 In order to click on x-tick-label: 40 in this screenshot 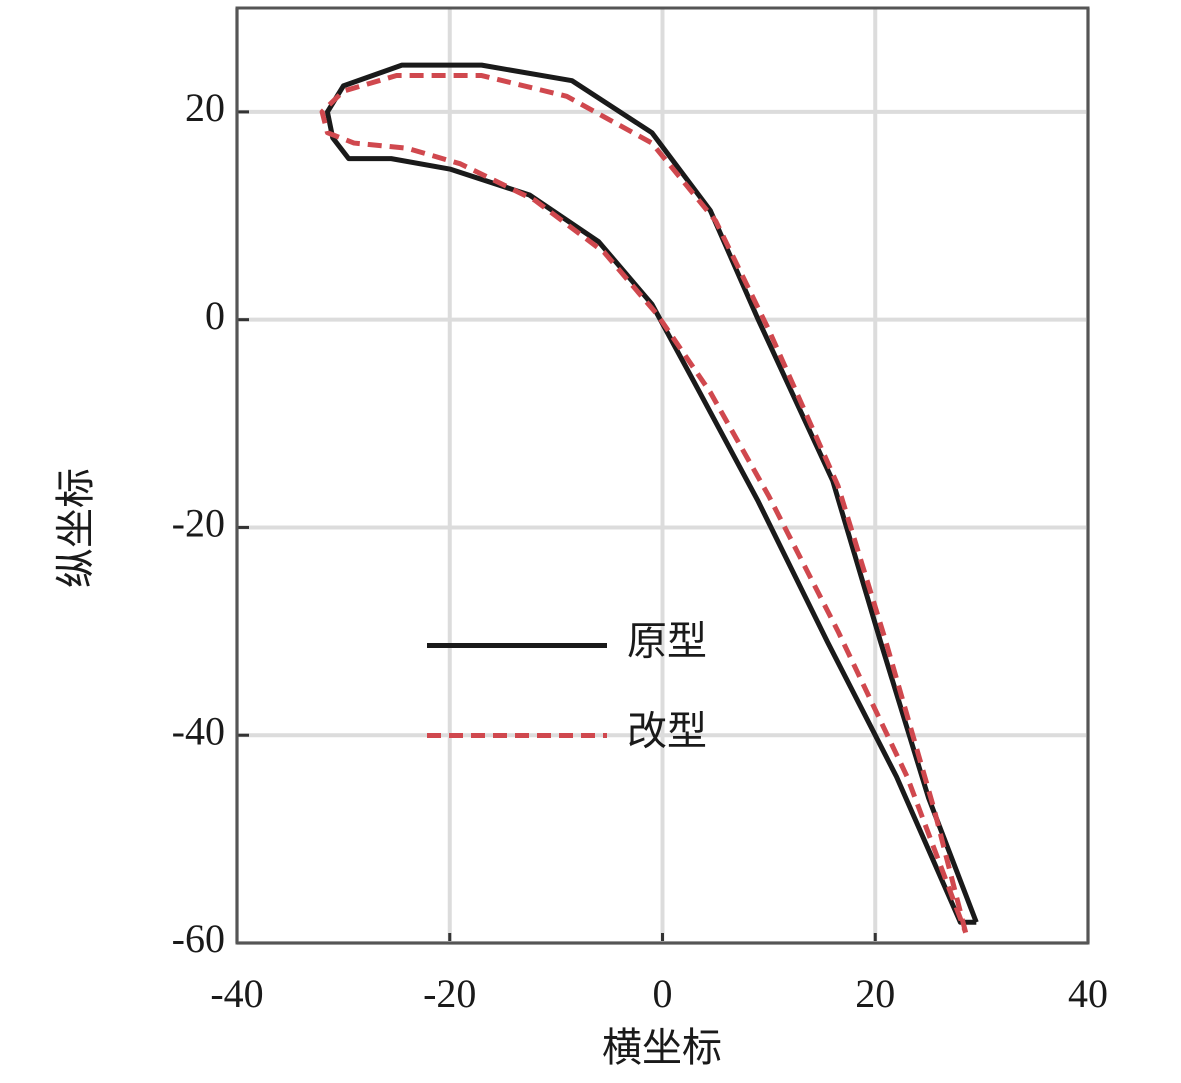, I will do `click(1088, 993)`.